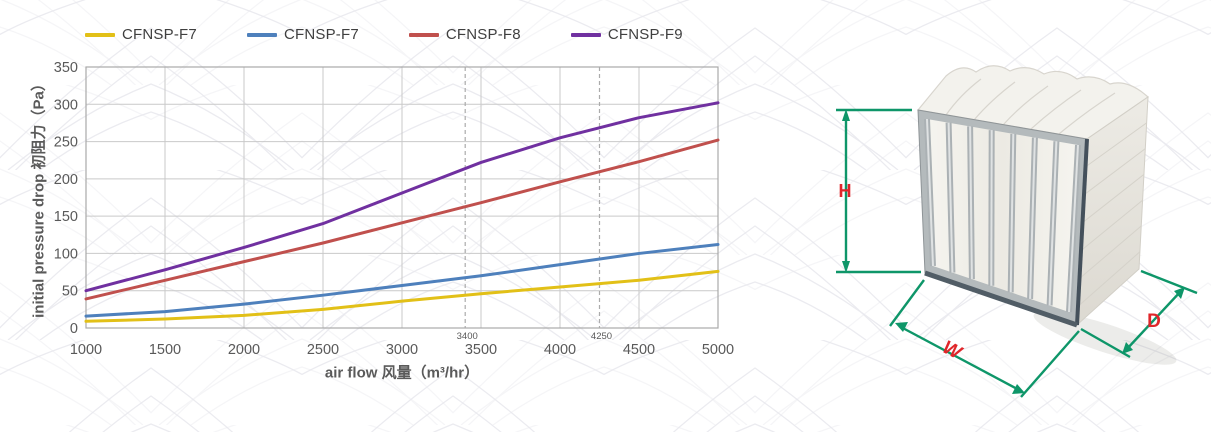  What do you see at coordinates (1112, 211) in the screenshot?
I see `filter-side-panel` at bounding box center [1112, 211].